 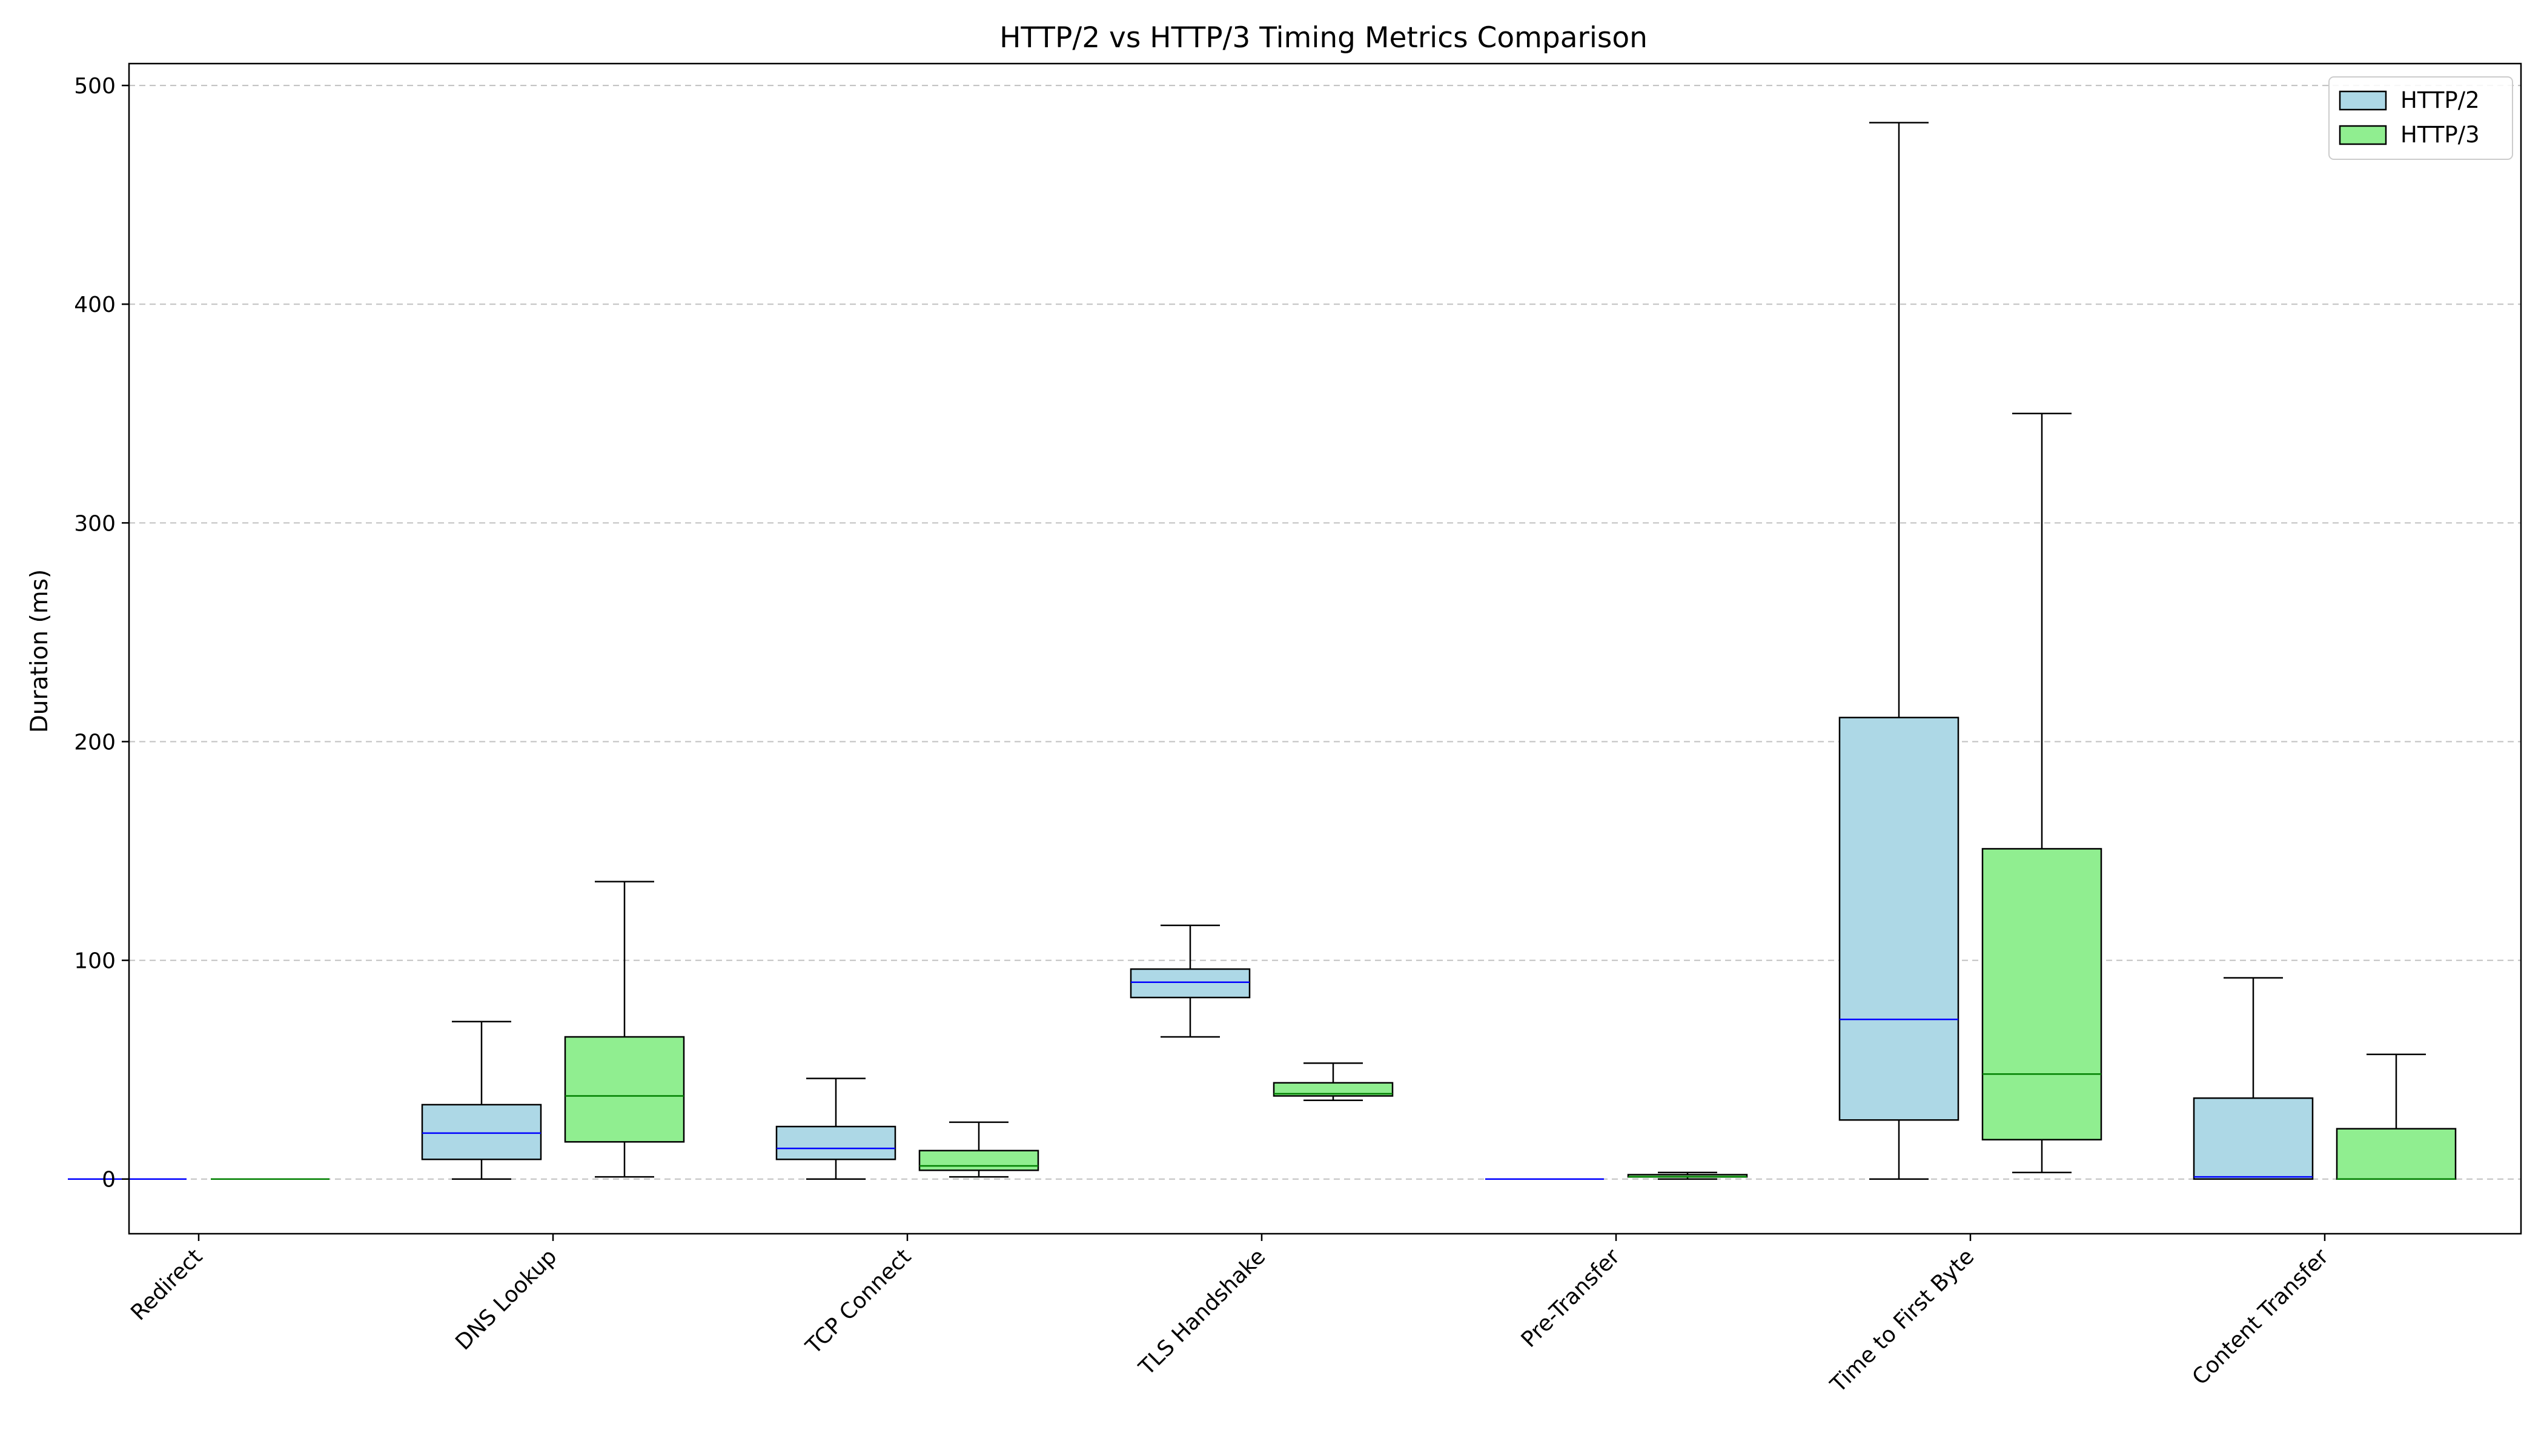 What do you see at coordinates (2440, 100) in the screenshot?
I see `legend-label: HTTP/2` at bounding box center [2440, 100].